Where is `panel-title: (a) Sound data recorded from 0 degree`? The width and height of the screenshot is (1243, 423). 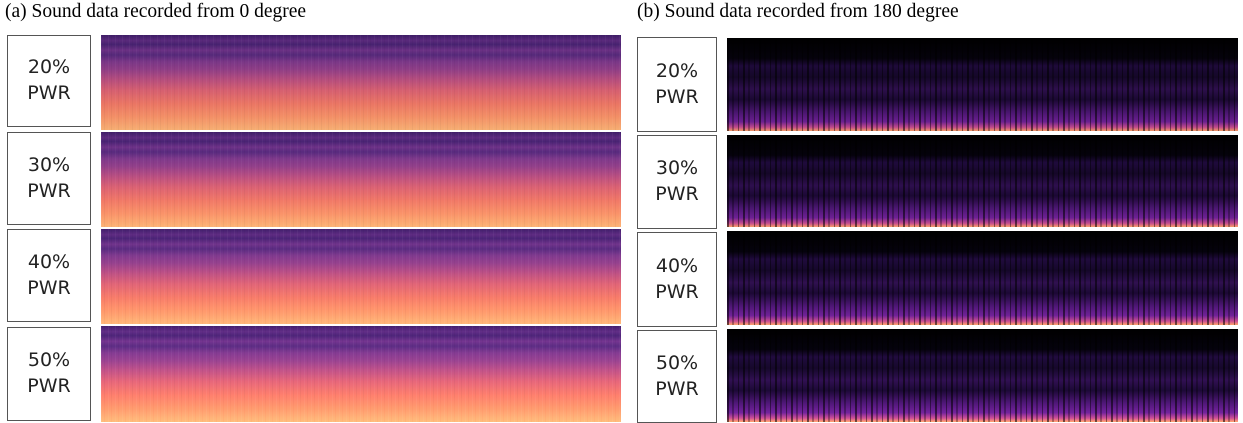 panel-title: (a) Sound data recorded from 0 degree is located at coordinates (156, 11).